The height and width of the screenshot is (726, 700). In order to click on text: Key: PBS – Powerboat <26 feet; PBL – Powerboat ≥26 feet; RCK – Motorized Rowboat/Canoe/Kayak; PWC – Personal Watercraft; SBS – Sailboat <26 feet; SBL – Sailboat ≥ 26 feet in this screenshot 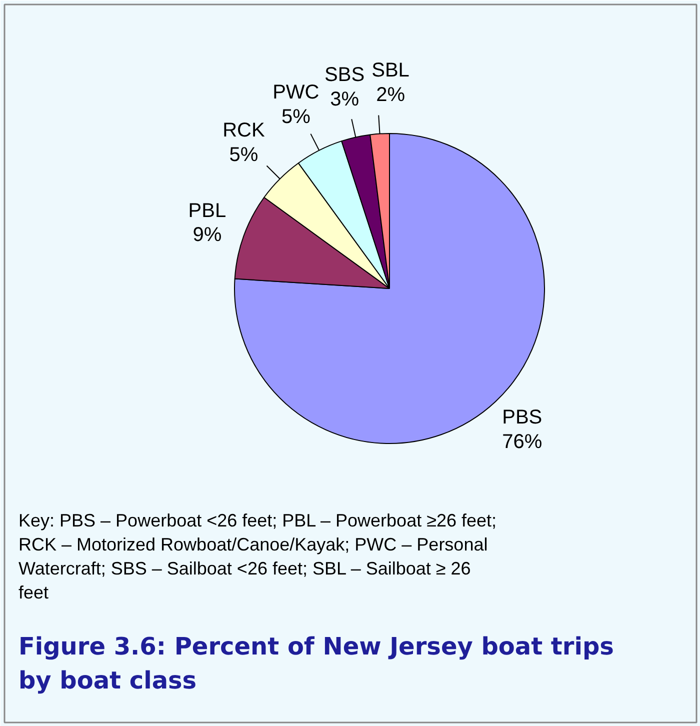, I will do `click(257, 556)`.